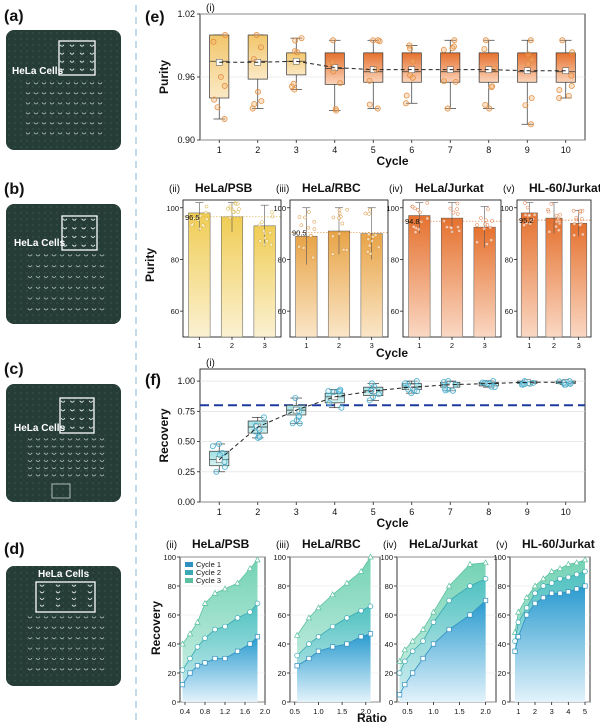  What do you see at coordinates (284, 702) in the screenshot?
I see `y-tick-label: 0` at bounding box center [284, 702].